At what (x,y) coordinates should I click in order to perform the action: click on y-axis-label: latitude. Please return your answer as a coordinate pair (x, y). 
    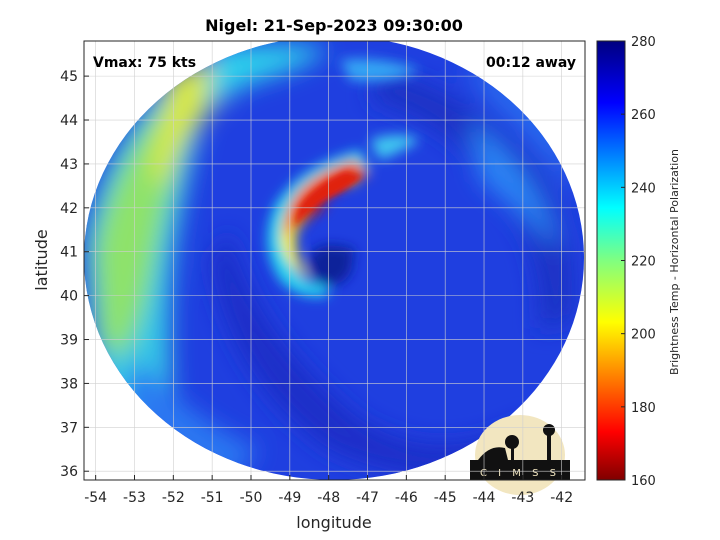
    Looking at the image, I should click on (41, 259).